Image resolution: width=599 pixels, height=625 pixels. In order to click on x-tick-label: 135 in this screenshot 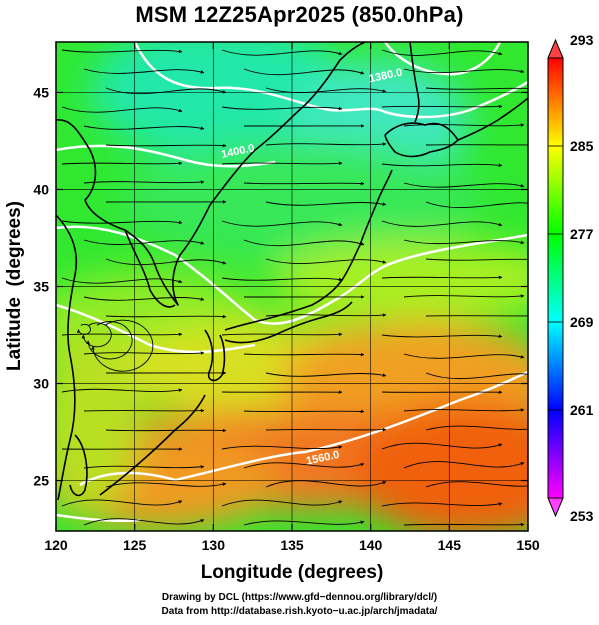, I will do `click(292, 545)`.